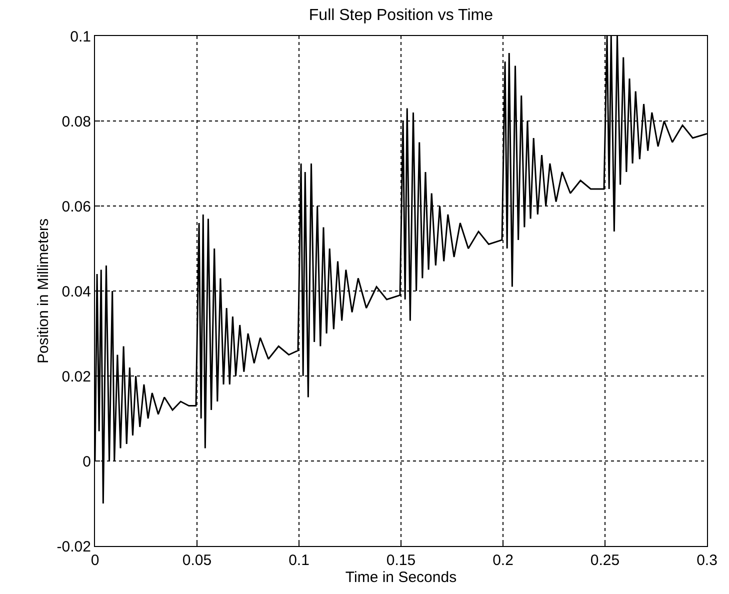  What do you see at coordinates (76, 377) in the screenshot?
I see `y-tick-label: 0.02` at bounding box center [76, 377].